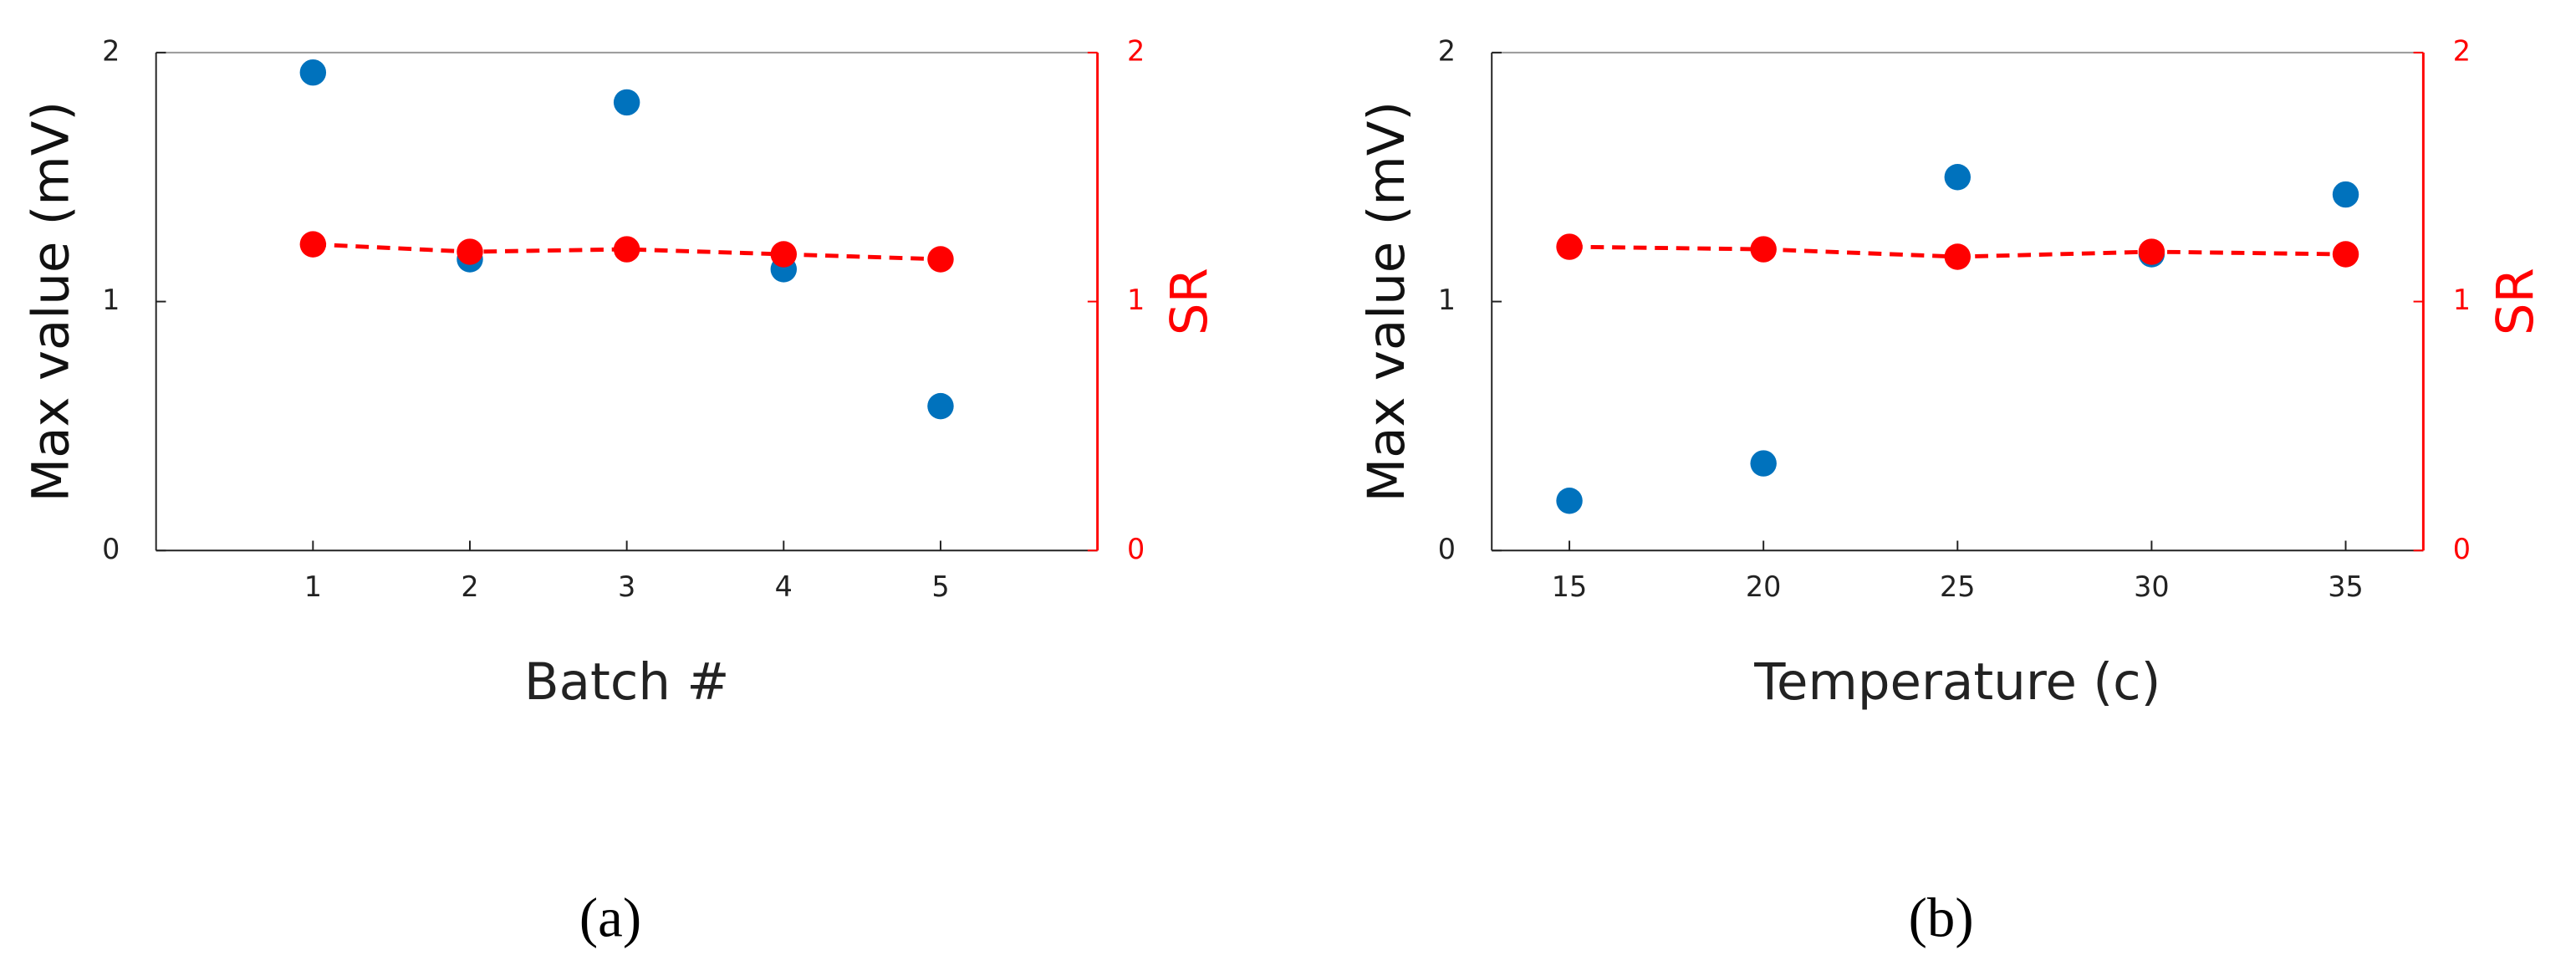 The image size is (2576, 976). I want to click on caption: (b), so click(1941, 918).